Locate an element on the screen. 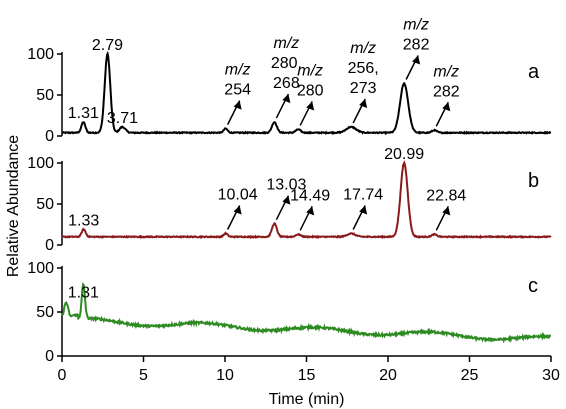  peak-label: 3.71 is located at coordinates (122, 118).